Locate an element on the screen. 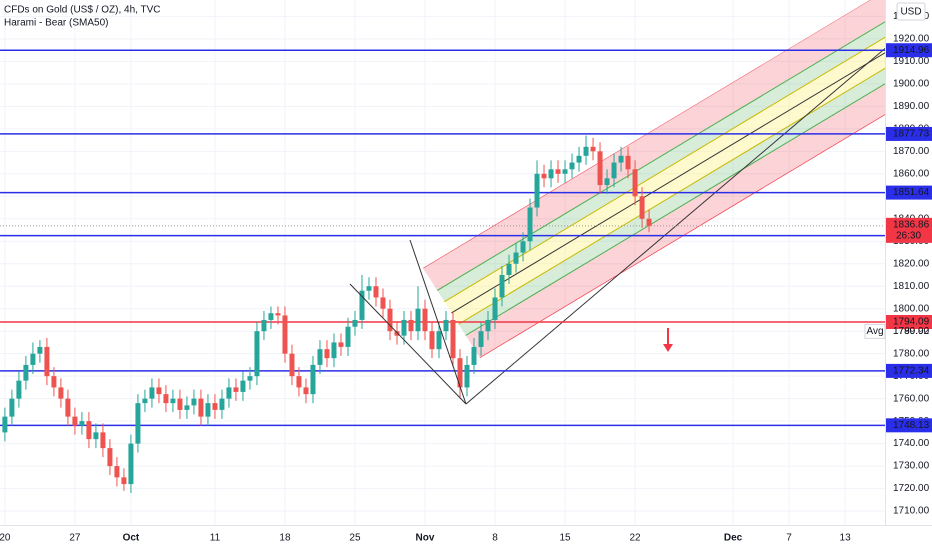 The height and width of the screenshot is (550, 932). y-tick-label: 1900.00 is located at coordinates (911, 84).